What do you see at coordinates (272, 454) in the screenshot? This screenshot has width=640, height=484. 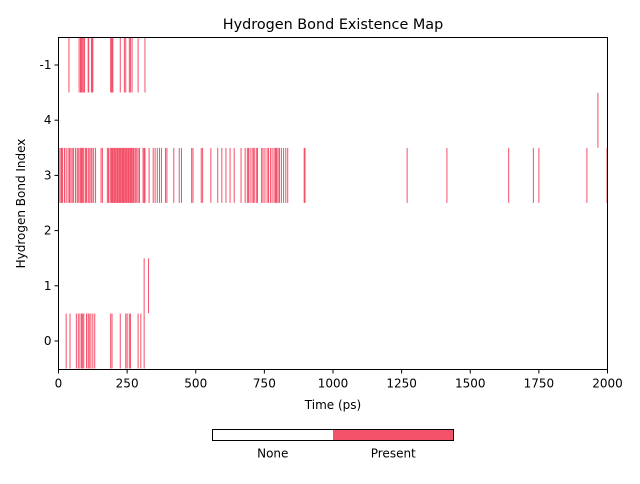 I see `legend-label: None` at bounding box center [272, 454].